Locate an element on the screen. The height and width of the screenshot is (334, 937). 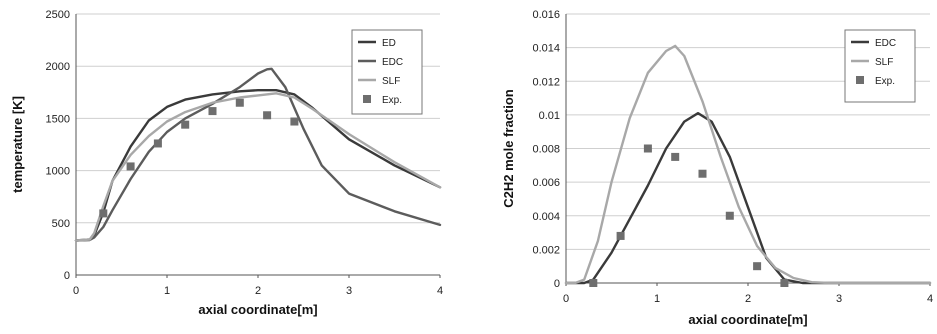
chart1-xtick-label-4: 4 is located at coordinates (440, 291).